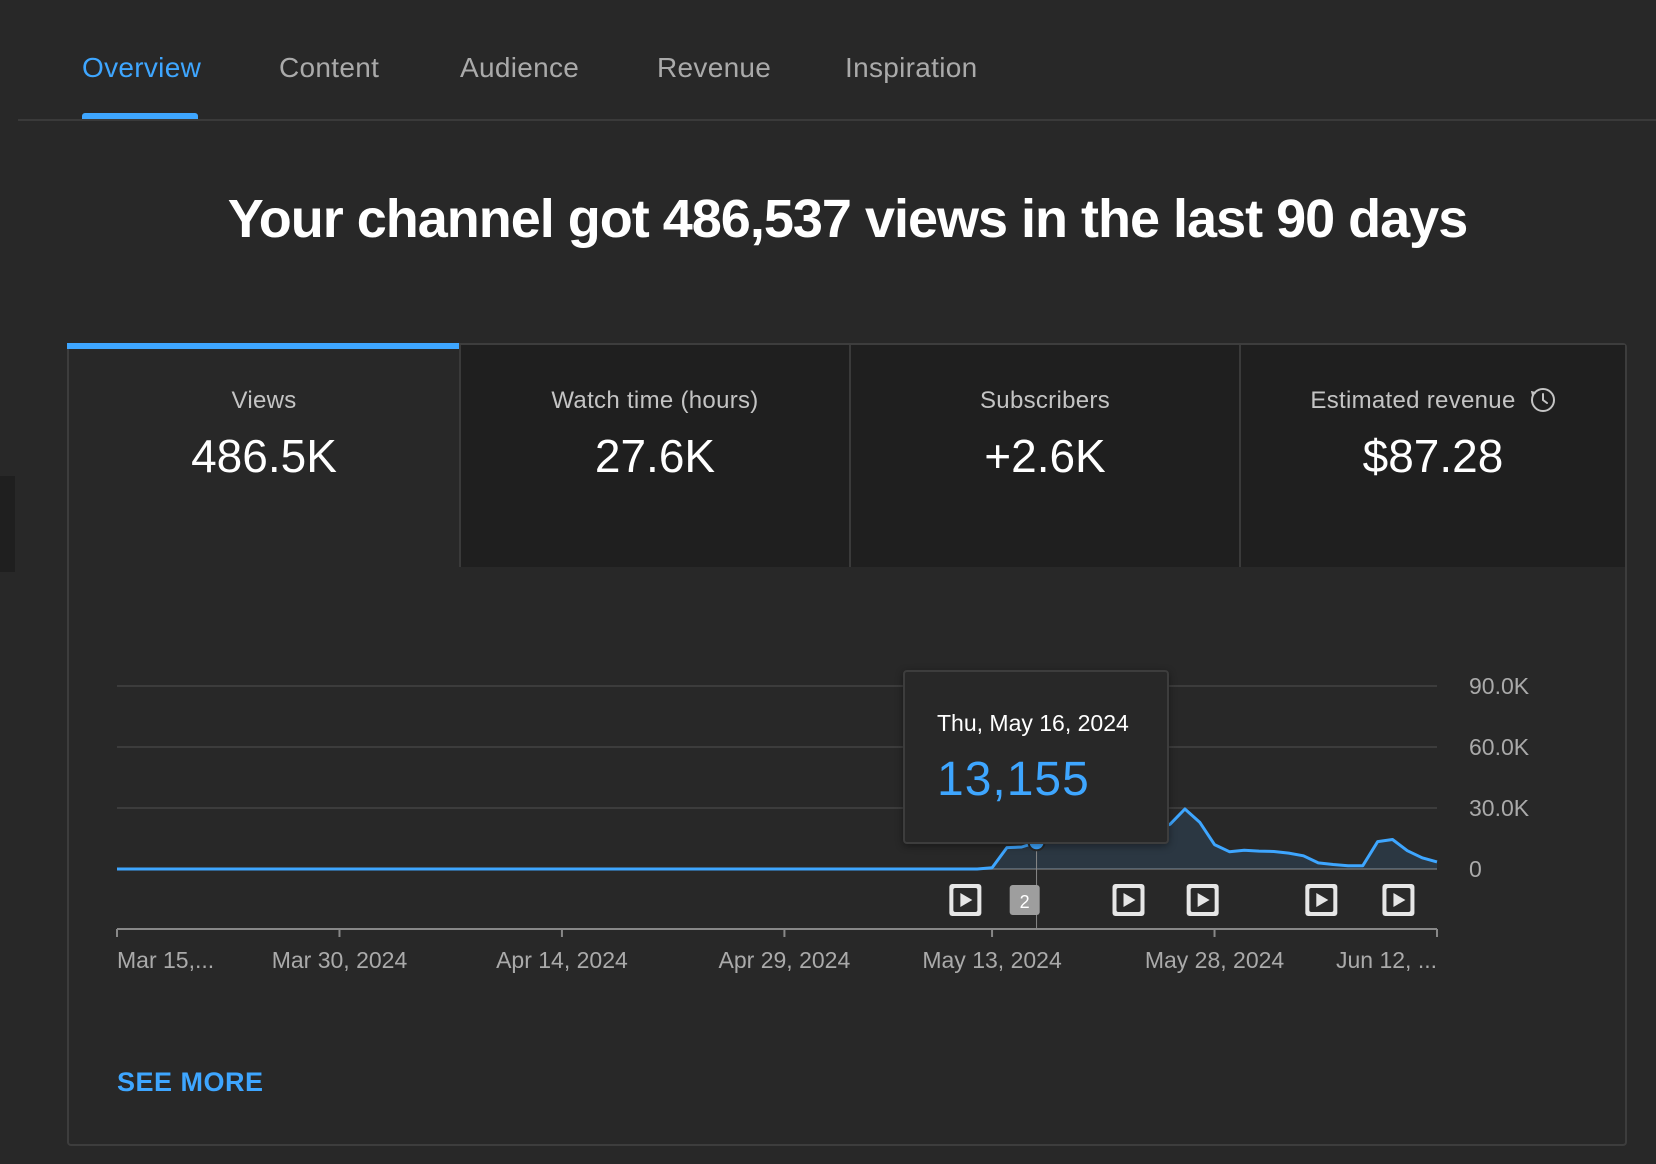 The height and width of the screenshot is (1164, 1656). I want to click on y-tick-label: 0, so click(1475, 869).